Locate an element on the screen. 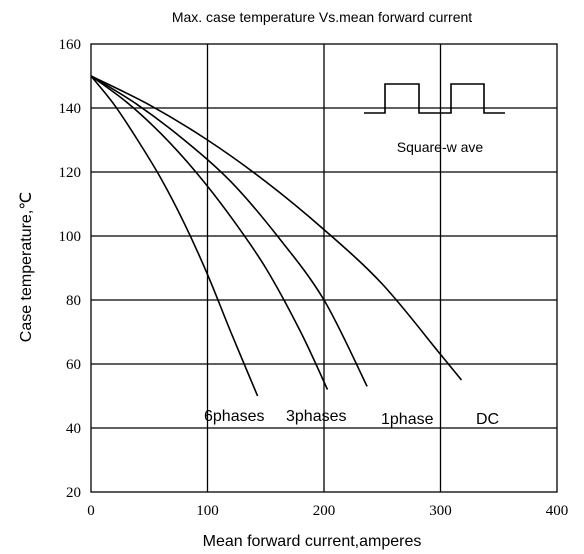 The height and width of the screenshot is (554, 584). y-axis-label: Case temperature,℃ is located at coordinates (26, 267).